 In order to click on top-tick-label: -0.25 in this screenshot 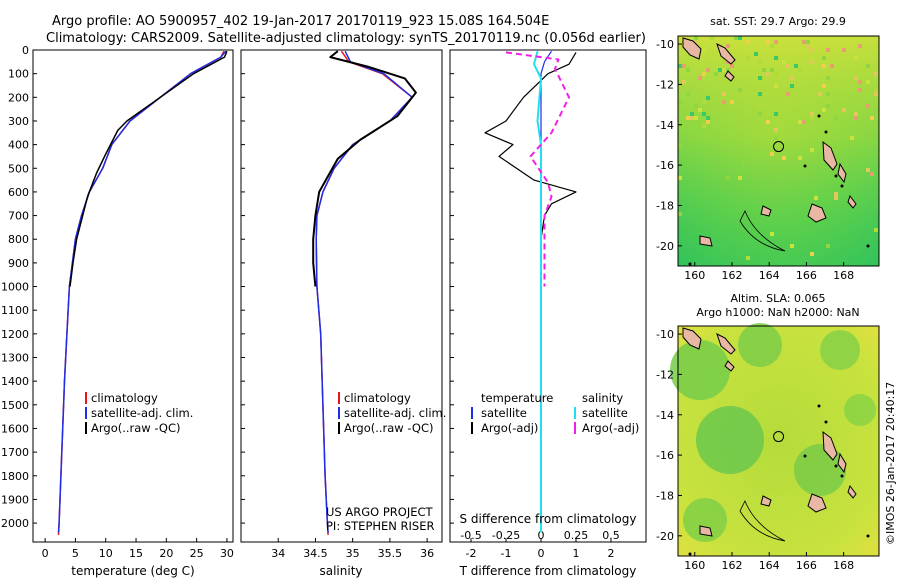, I will do `click(506, 535)`.